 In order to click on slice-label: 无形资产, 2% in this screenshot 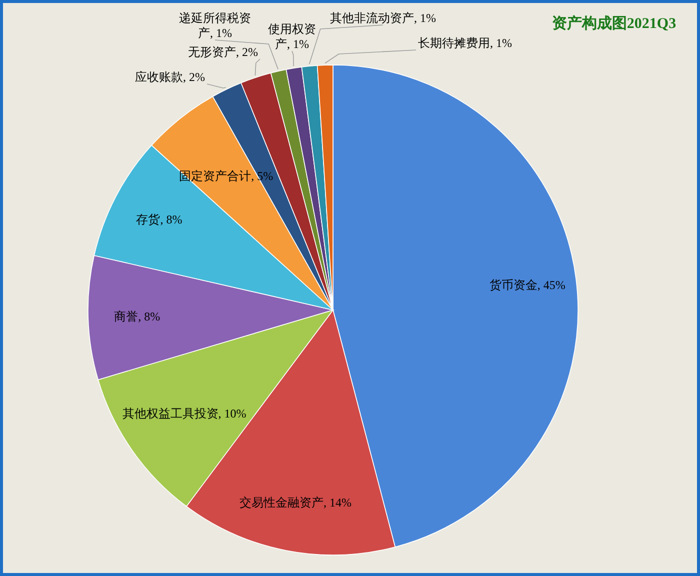, I will do `click(223, 52)`.